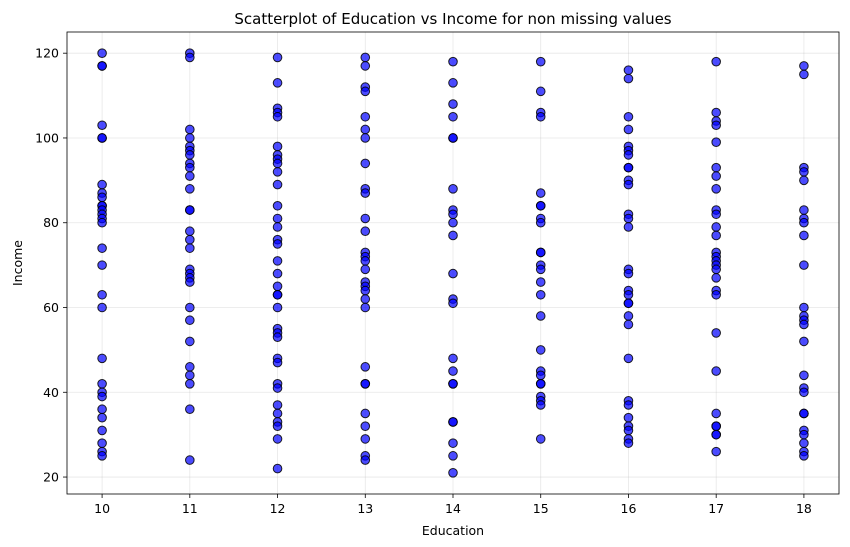 The image size is (850, 547). I want to click on x-tick-label: 12, so click(278, 508).